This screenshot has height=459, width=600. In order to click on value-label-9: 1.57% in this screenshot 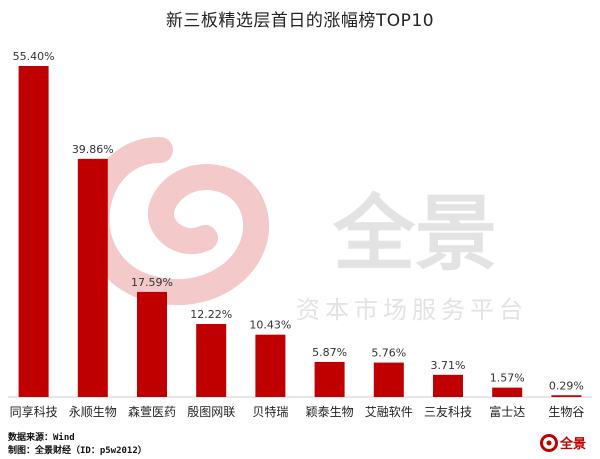, I will do `click(507, 378)`.